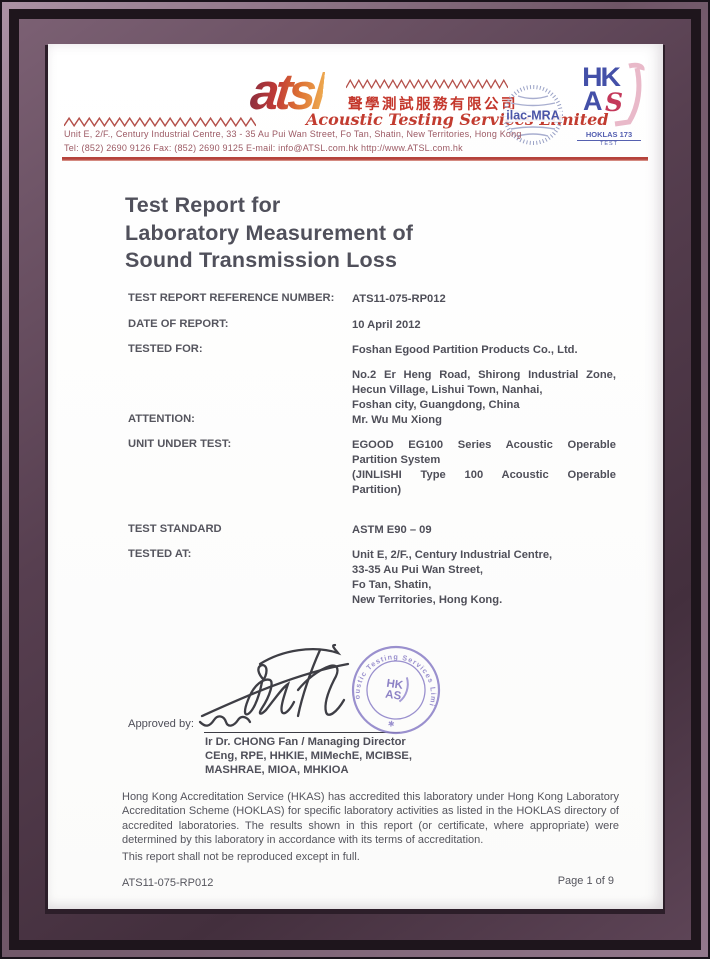  What do you see at coordinates (447, 390) in the screenshot?
I see `address-line: Hecun Village, Lishui Town, Nanhai,` at bounding box center [447, 390].